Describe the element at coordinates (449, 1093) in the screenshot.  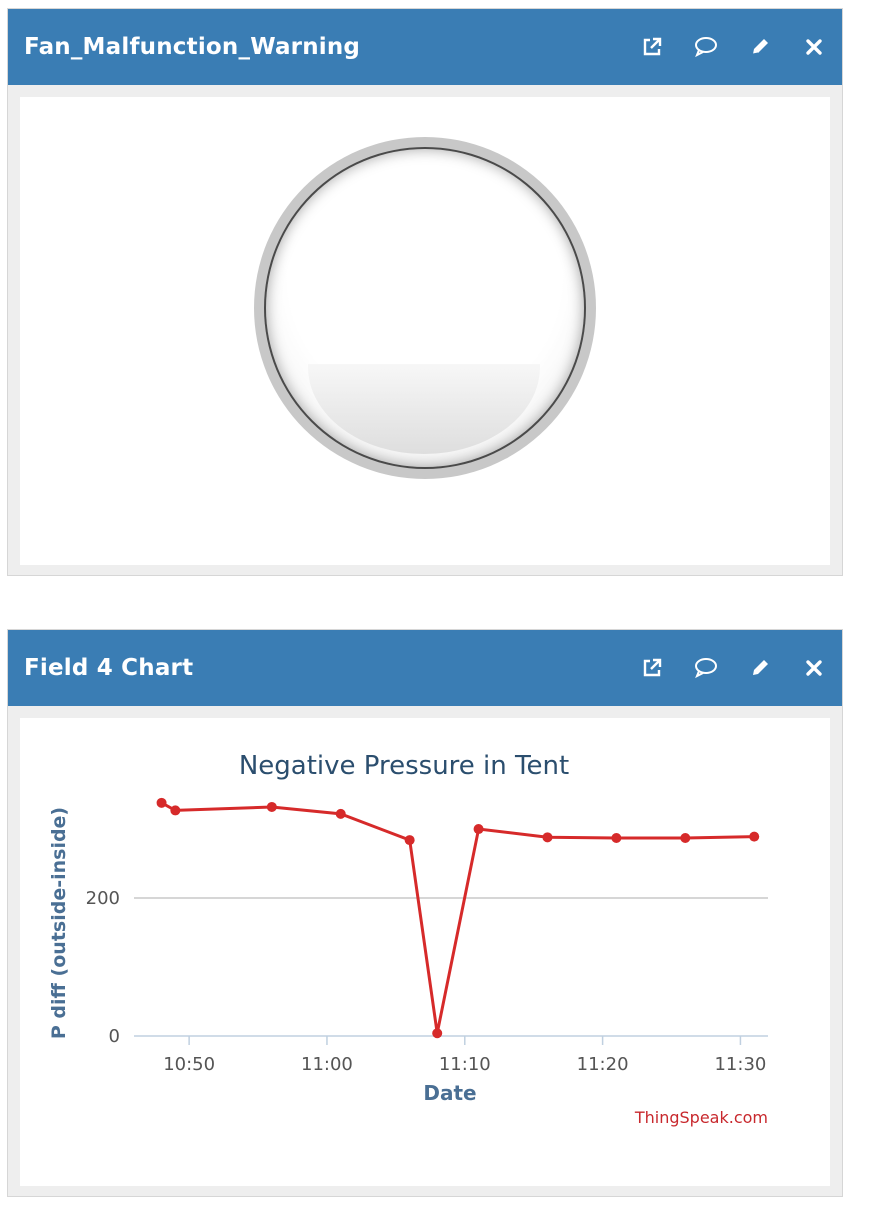
I see `x-axis-label: Date` at that location.